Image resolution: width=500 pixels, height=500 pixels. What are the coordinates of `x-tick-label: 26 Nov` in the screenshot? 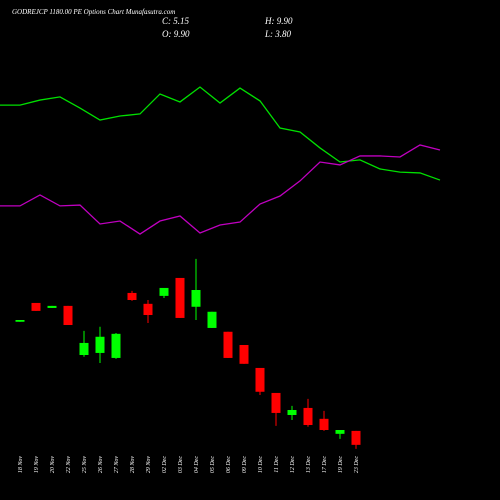 It's located at (101, 465).